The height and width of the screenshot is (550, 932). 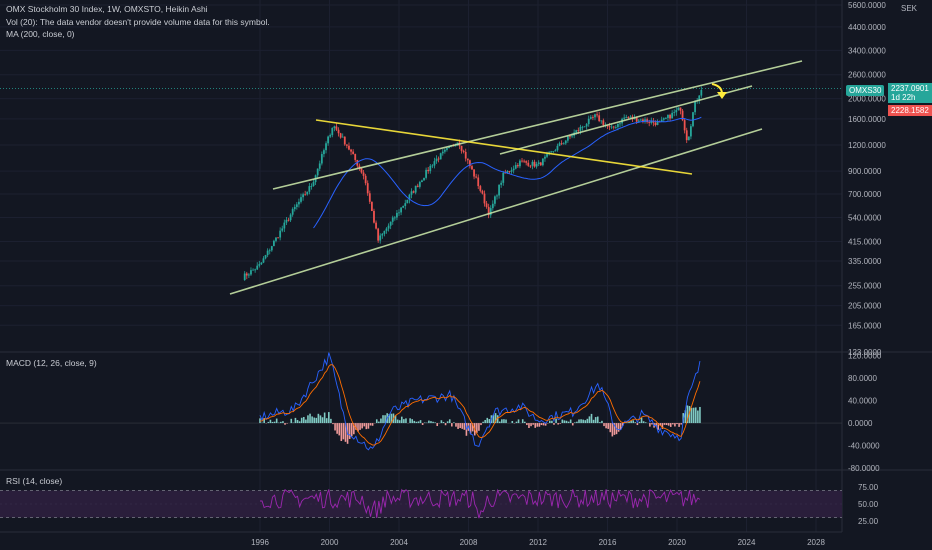 What do you see at coordinates (865, 286) in the screenshot?
I see `price-tick-label: 255.0000` at bounding box center [865, 286].